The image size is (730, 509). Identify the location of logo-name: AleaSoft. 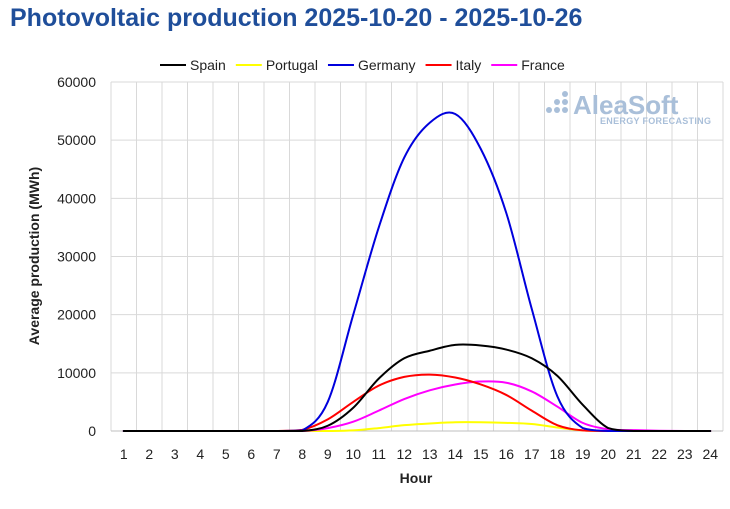
(626, 105).